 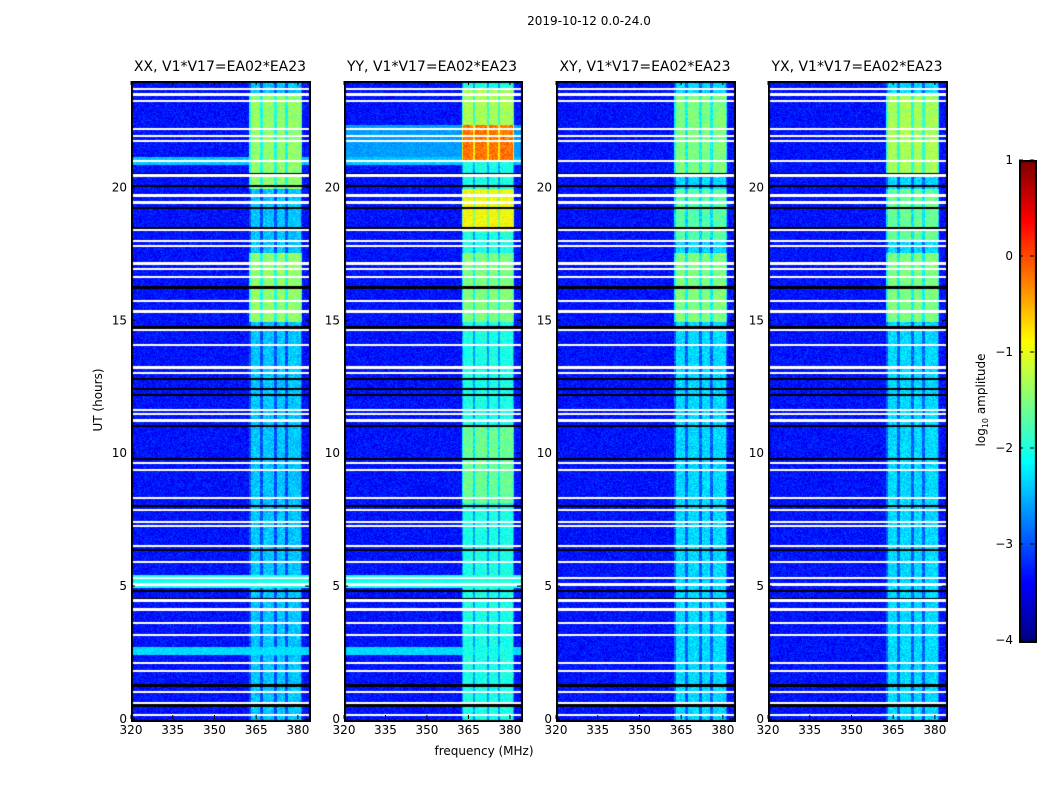 I want to click on heatmap-xy, so click(x=646, y=401).